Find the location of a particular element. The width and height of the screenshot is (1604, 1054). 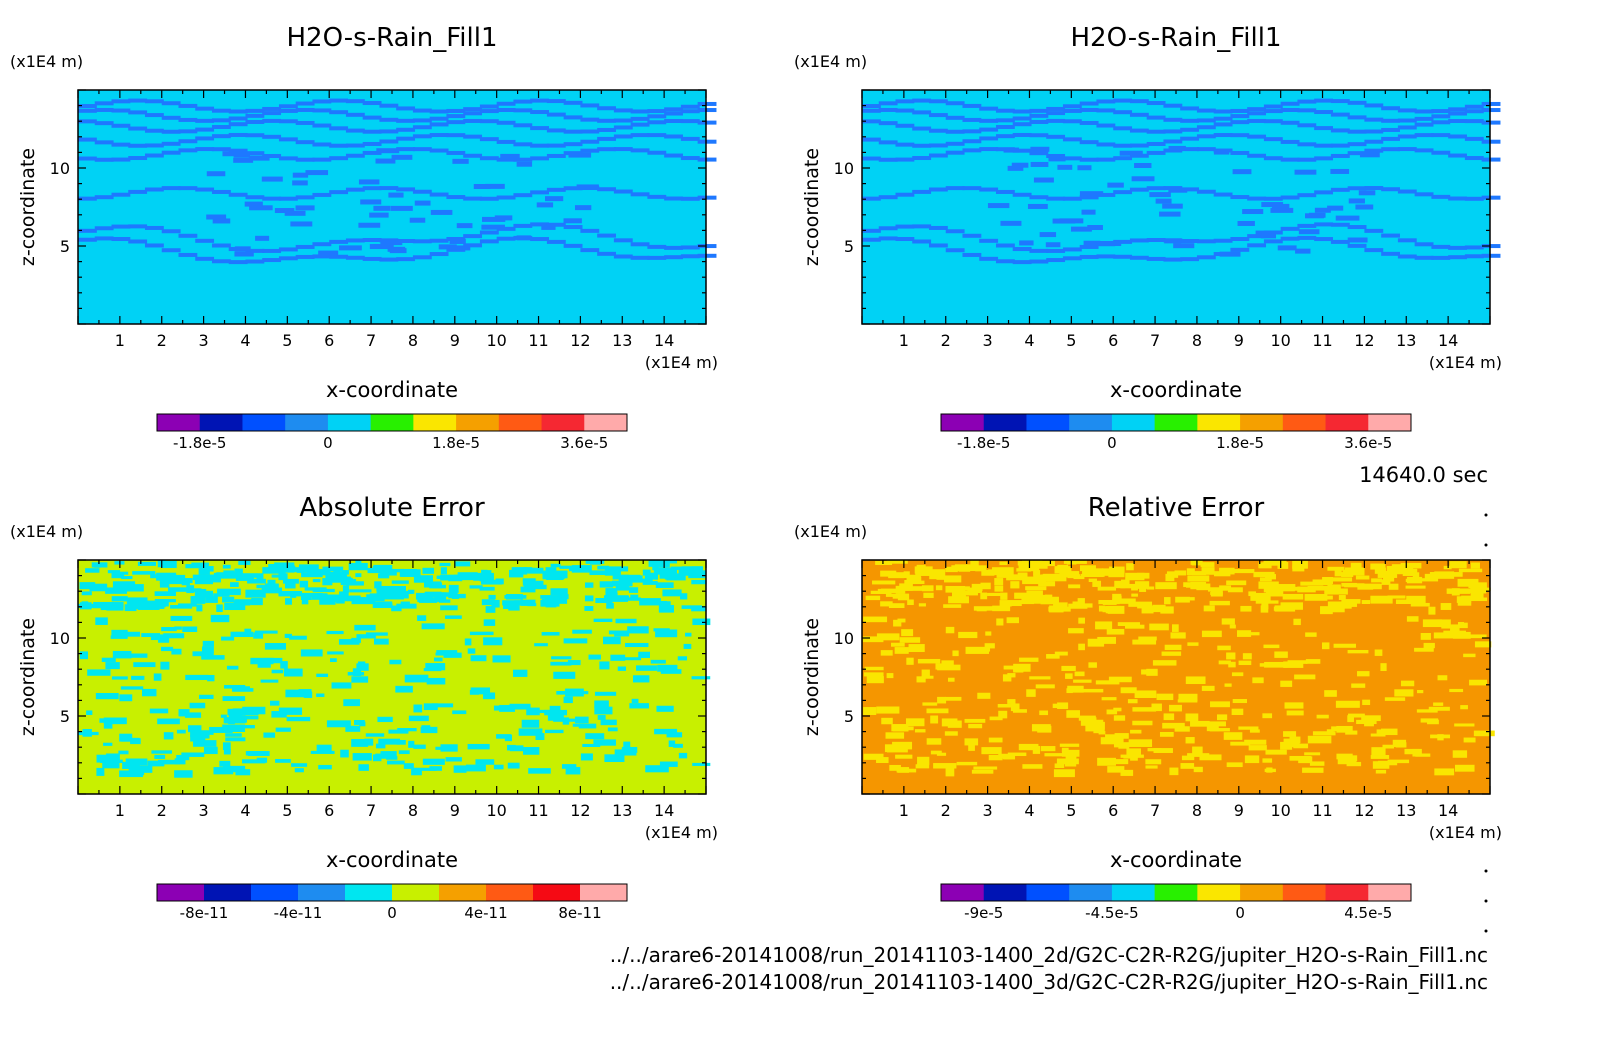

colorbar-tick-label: 3.6e-5 is located at coordinates (584, 443).